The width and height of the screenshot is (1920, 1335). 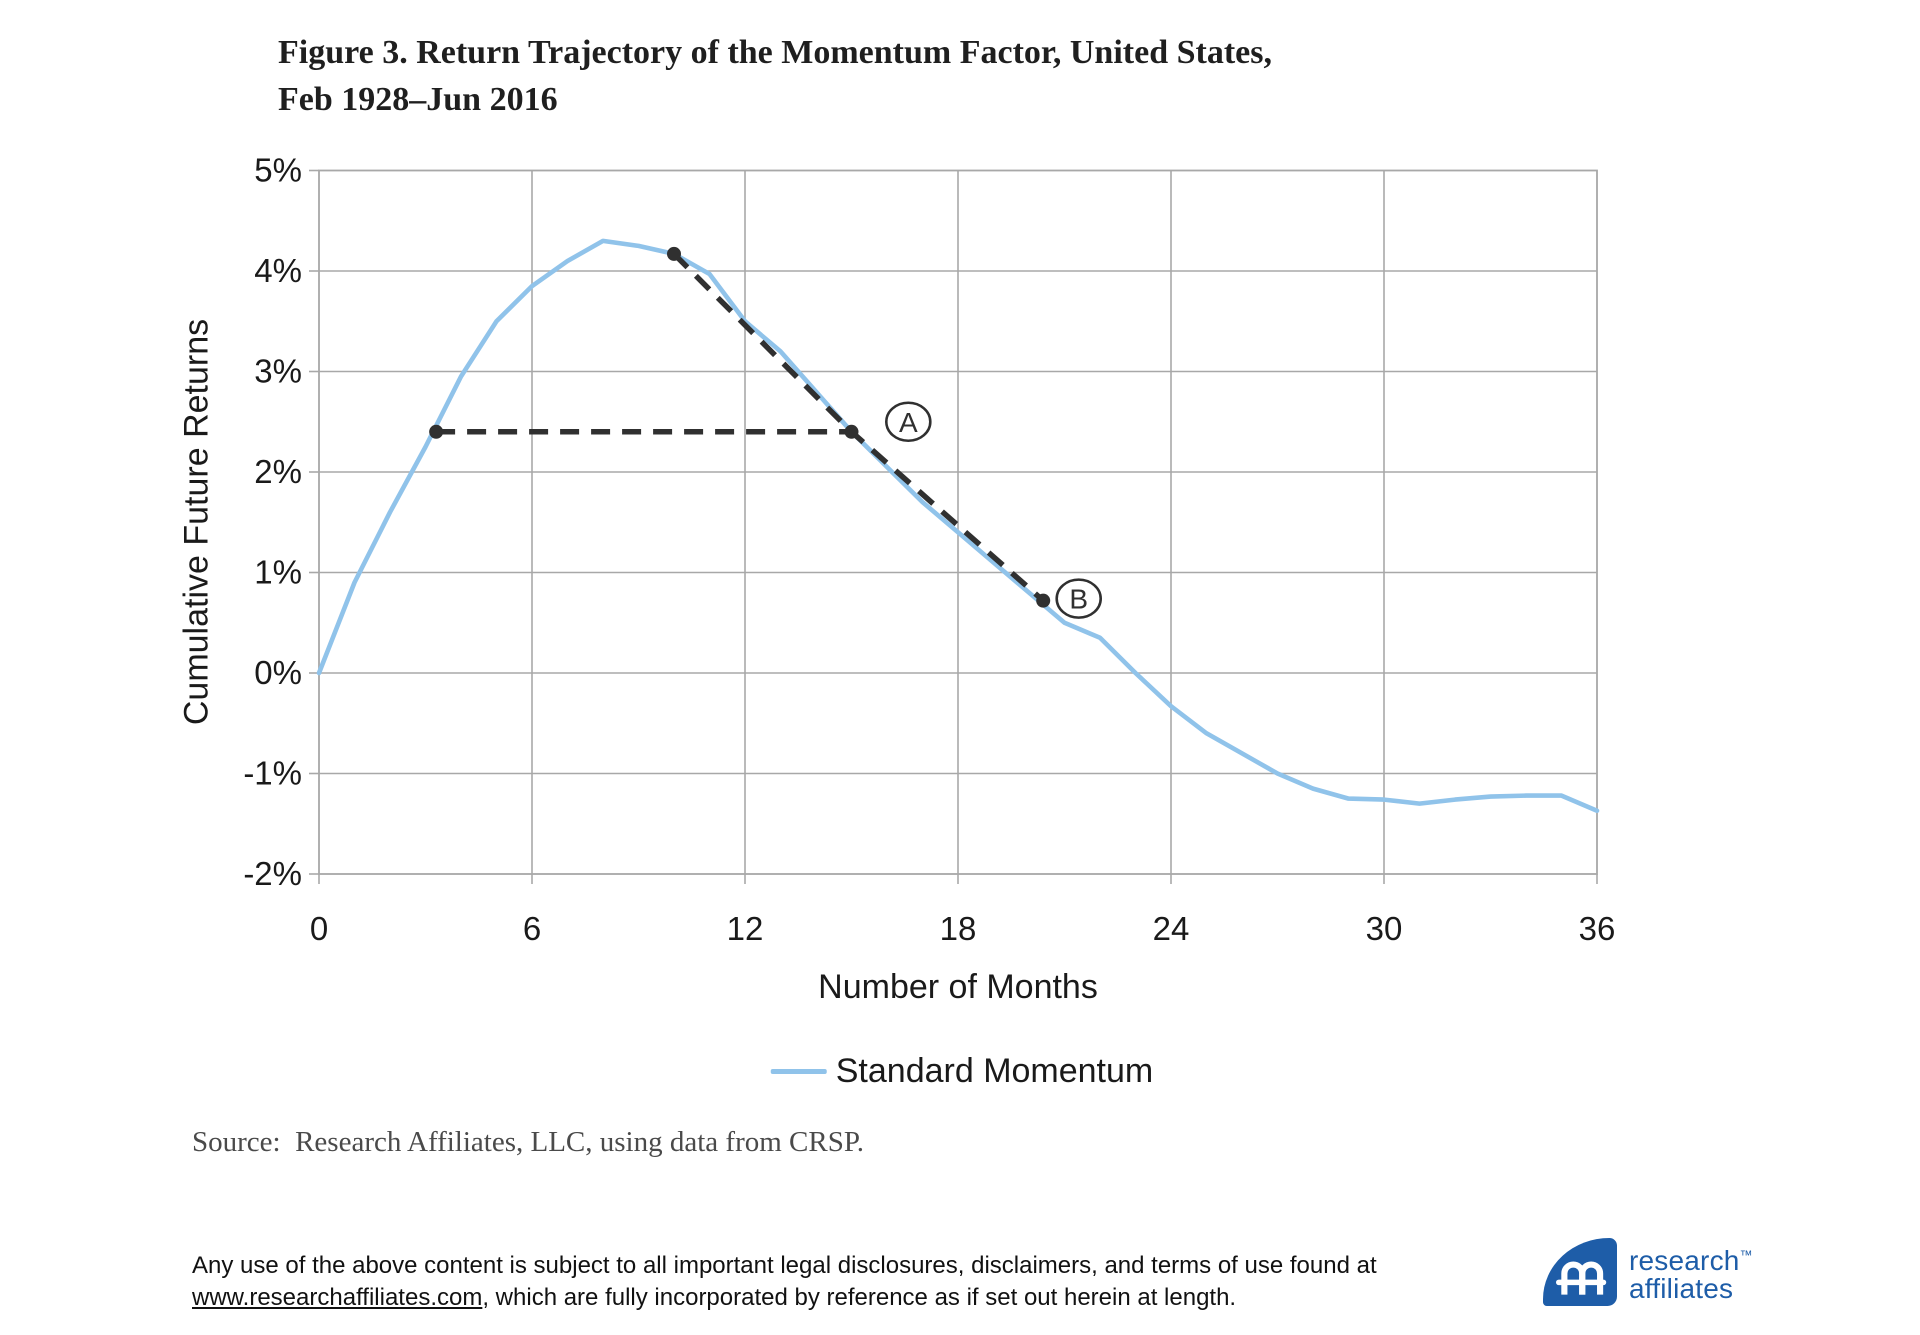 I want to click on figure-title-line2: Feb 1928–Jun 2016, so click(x=418, y=99).